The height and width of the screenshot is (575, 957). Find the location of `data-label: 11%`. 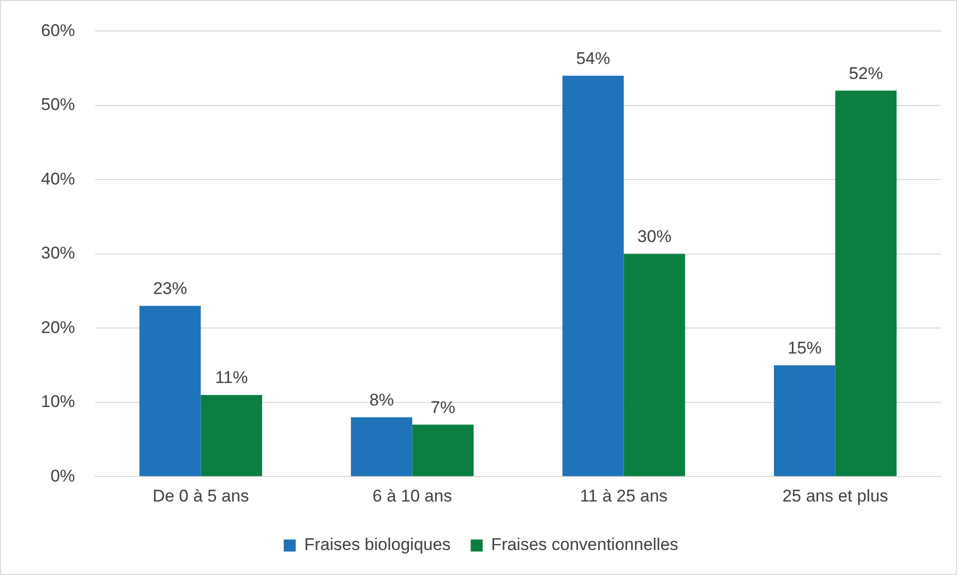

data-label: 11% is located at coordinates (231, 378).